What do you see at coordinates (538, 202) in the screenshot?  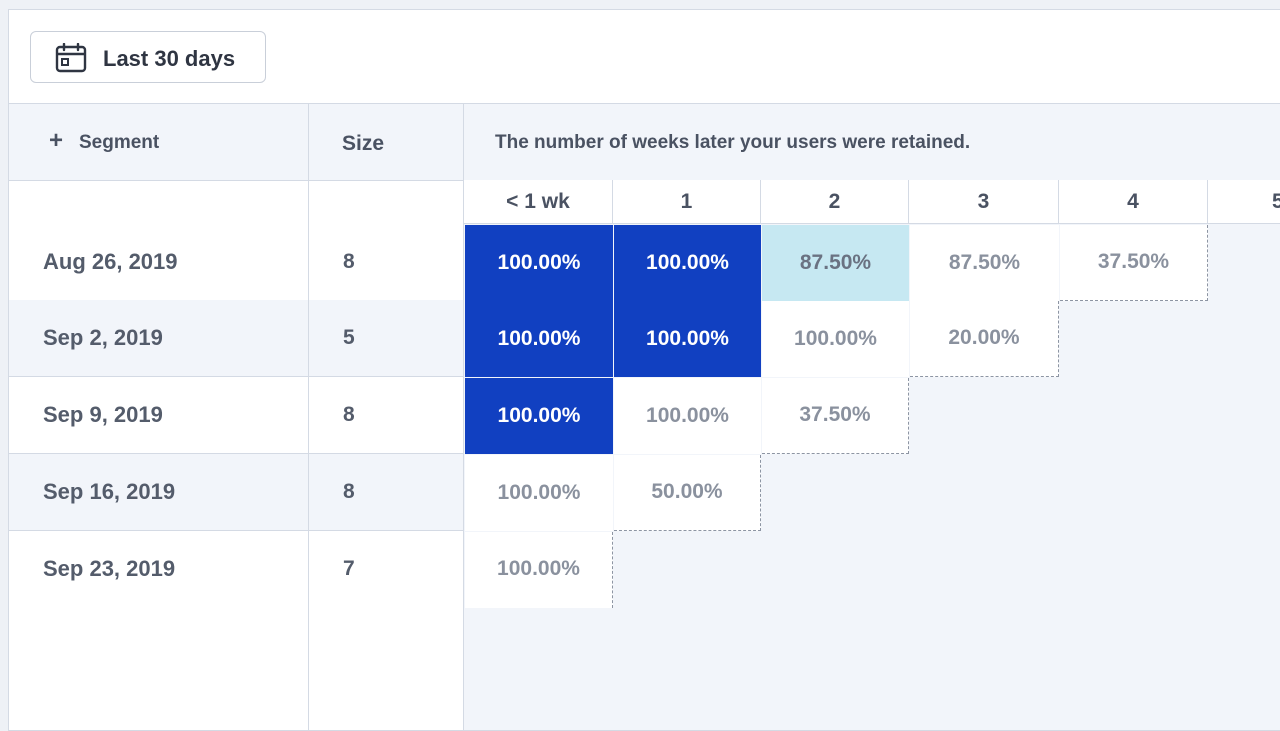 I see `week-column-header: < 1 wk` at bounding box center [538, 202].